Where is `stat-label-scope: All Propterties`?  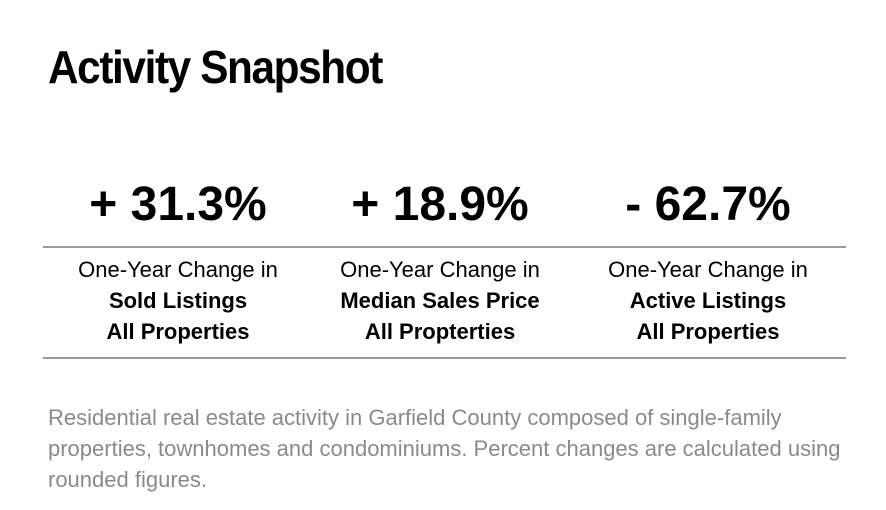
stat-label-scope: All Propterties is located at coordinates (440, 331).